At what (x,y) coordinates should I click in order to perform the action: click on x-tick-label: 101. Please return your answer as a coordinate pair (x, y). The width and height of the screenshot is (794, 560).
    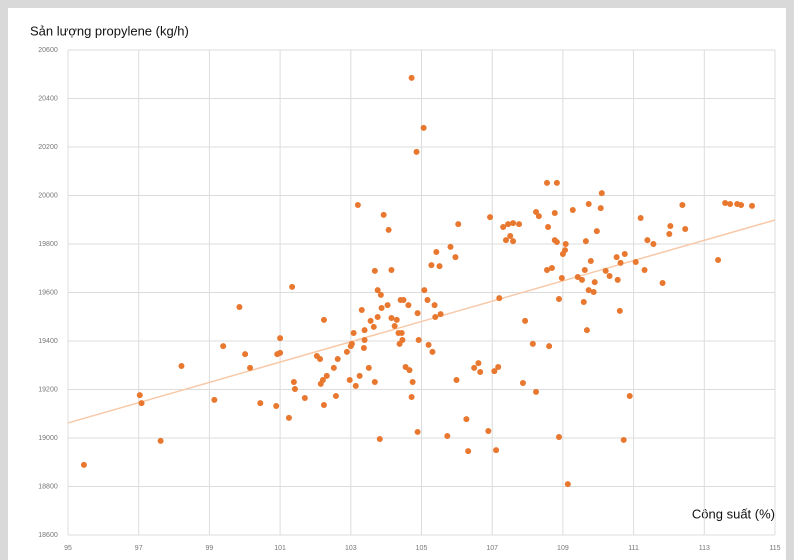
    Looking at the image, I should click on (280, 548).